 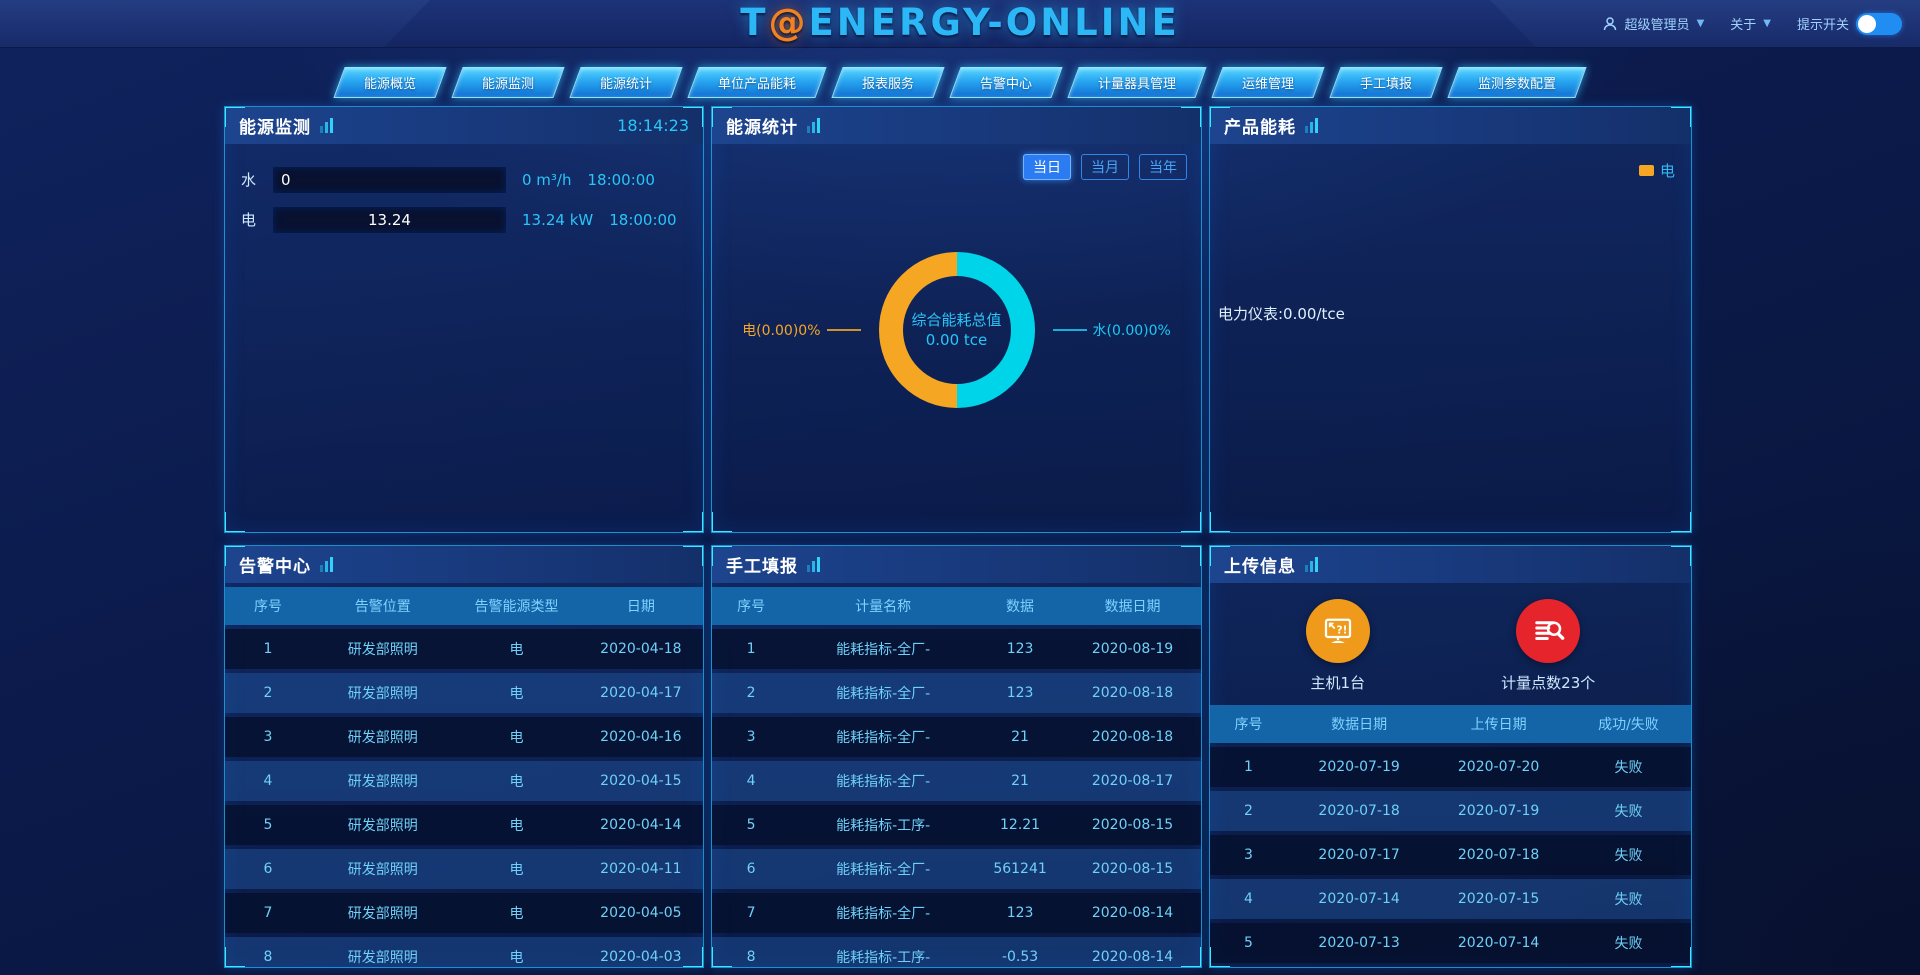 I want to click on cell-date: 2020-04-15, so click(x=640, y=781).